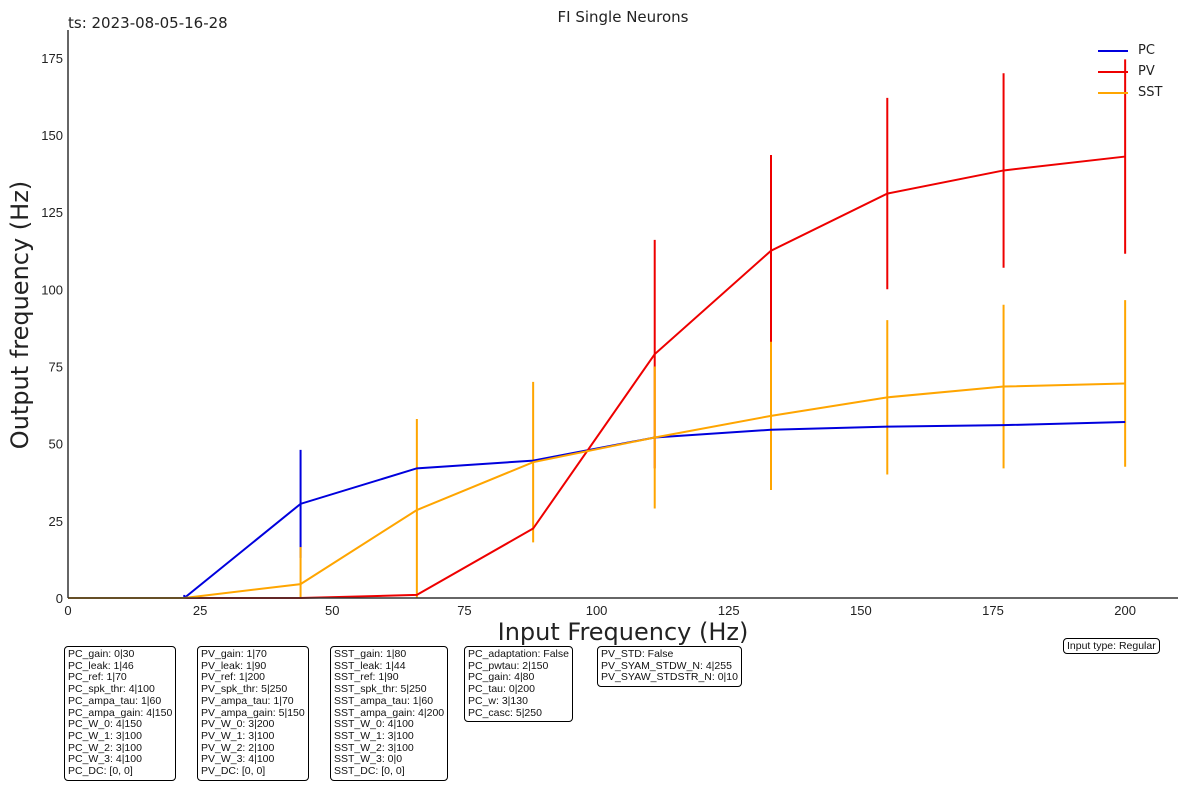  Describe the element at coordinates (464, 610) in the screenshot. I see `x-tick-label: 75` at that location.